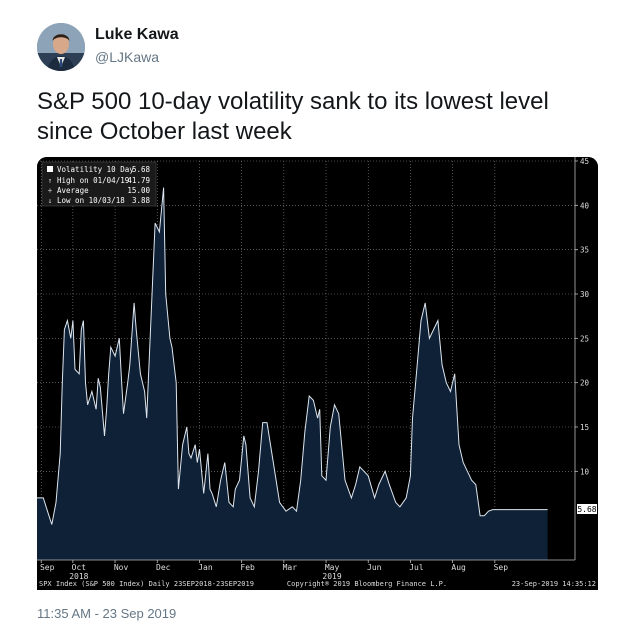 The width and height of the screenshot is (627, 632). I want to click on last-value-box, so click(587, 509).